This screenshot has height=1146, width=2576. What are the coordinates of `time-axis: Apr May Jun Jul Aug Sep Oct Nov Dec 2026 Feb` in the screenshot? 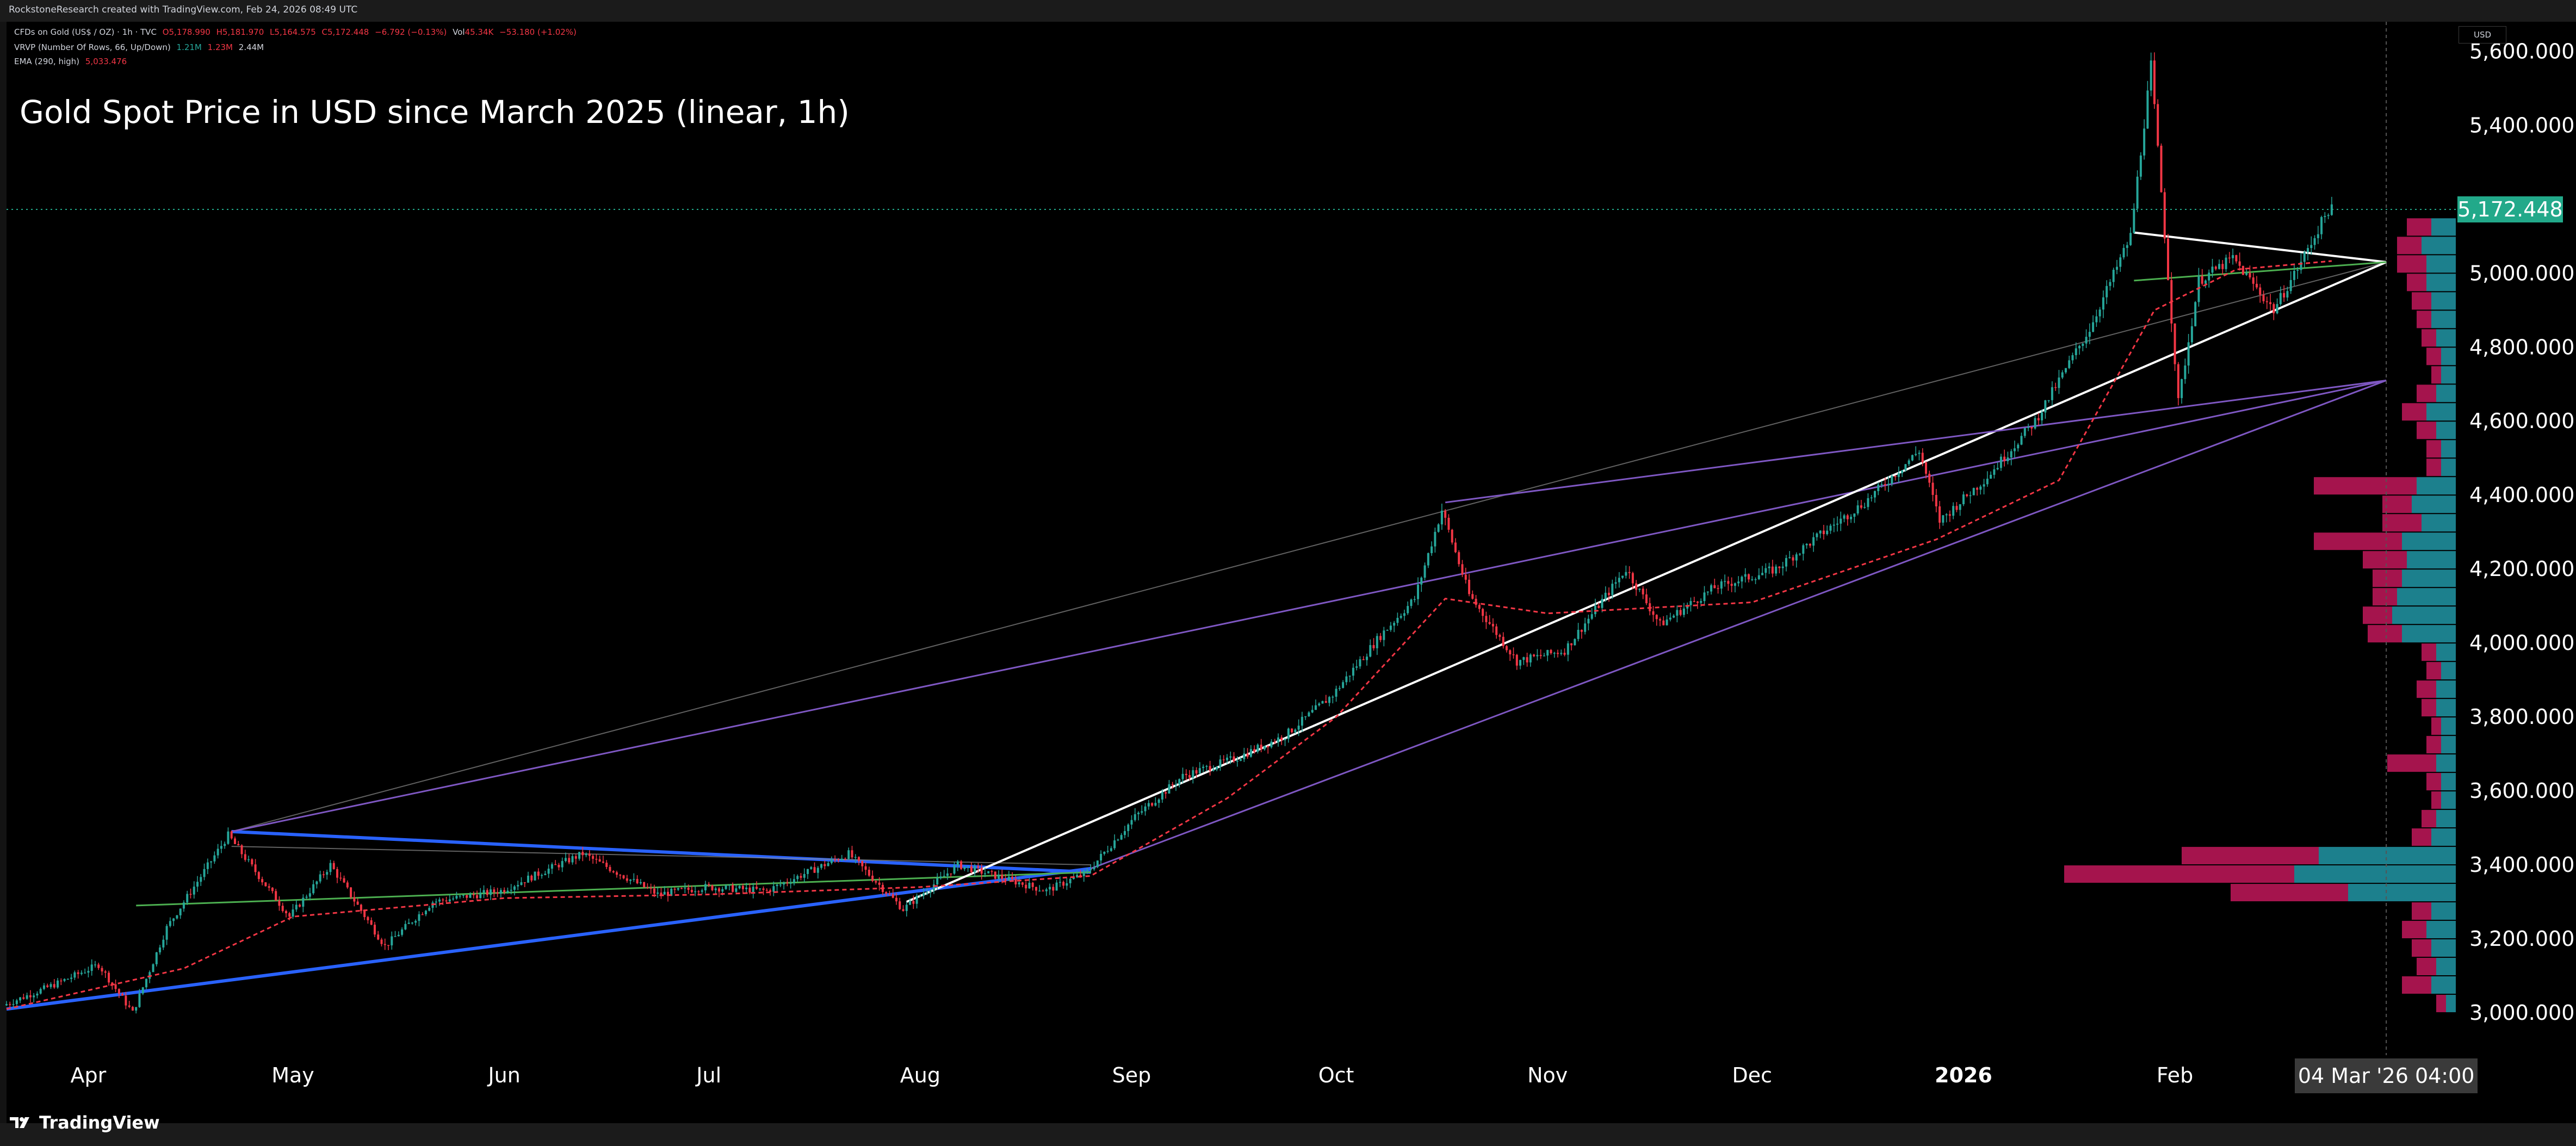 It's located at (1132, 1075).